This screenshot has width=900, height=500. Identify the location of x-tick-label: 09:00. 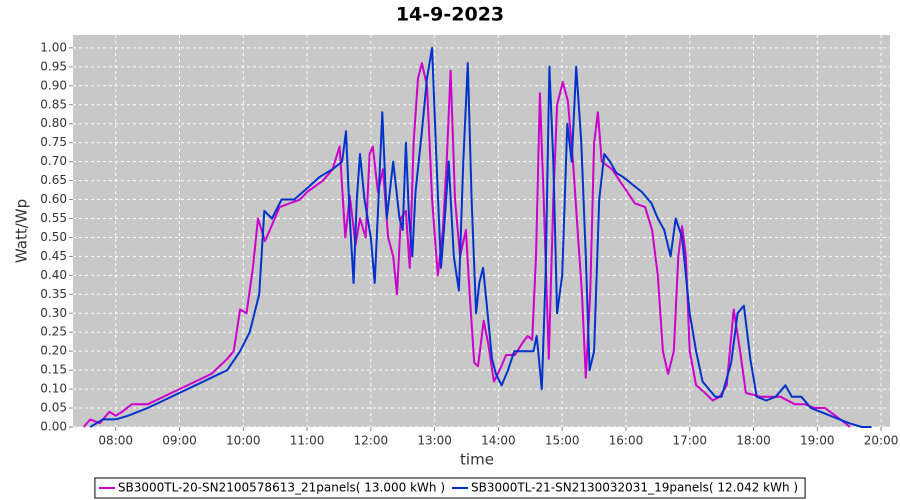
(179, 441).